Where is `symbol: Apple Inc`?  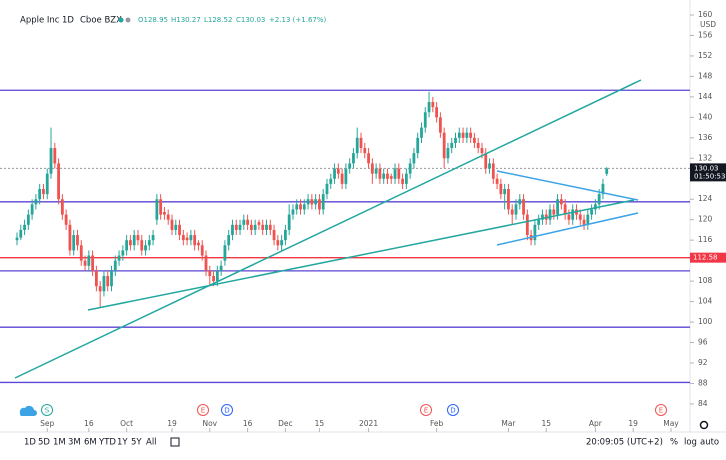
symbol: Apple Inc is located at coordinates (40, 21).